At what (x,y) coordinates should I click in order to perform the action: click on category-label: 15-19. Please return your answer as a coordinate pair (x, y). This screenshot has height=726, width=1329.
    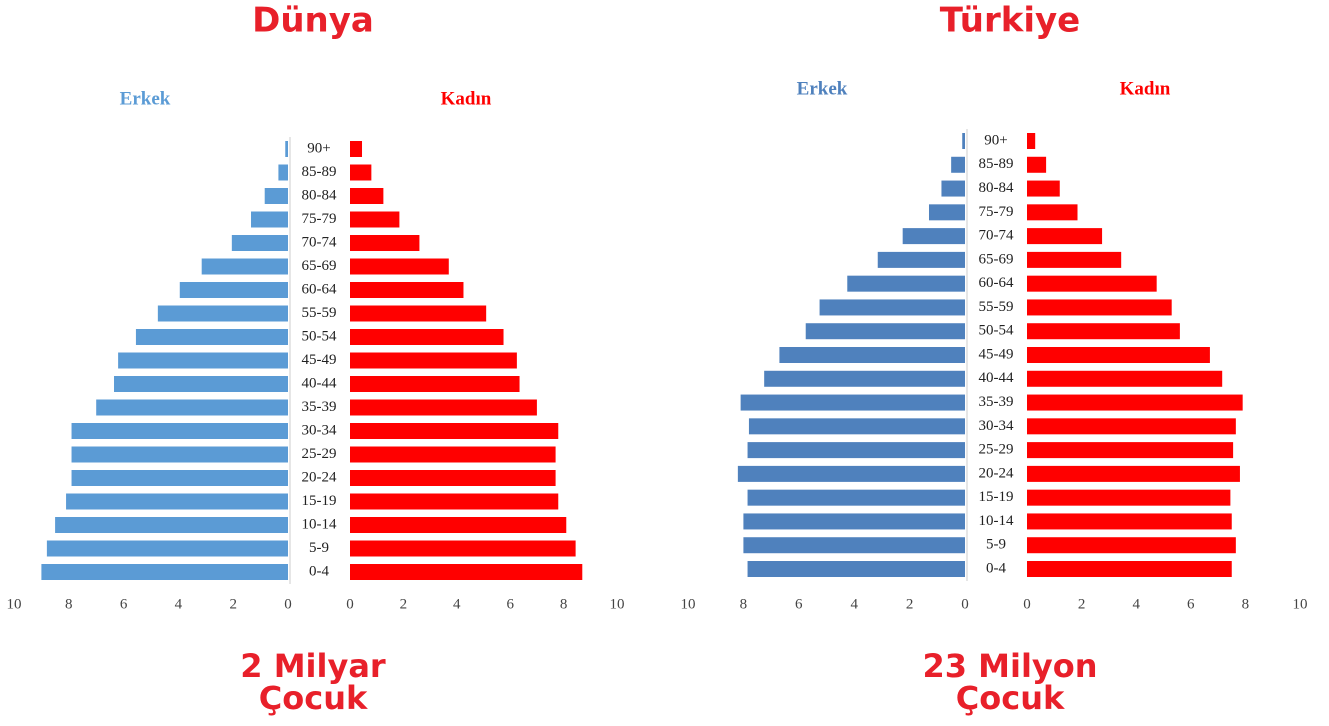
    Looking at the image, I should click on (996, 497).